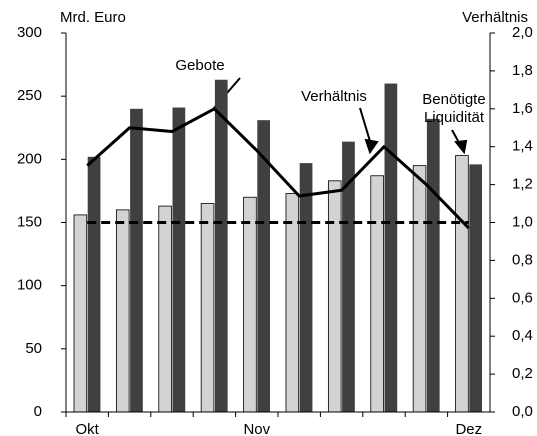 Image resolution: width=537 pixels, height=436 pixels. What do you see at coordinates (38, 411) in the screenshot?
I see `y-tick-label: 0` at bounding box center [38, 411].